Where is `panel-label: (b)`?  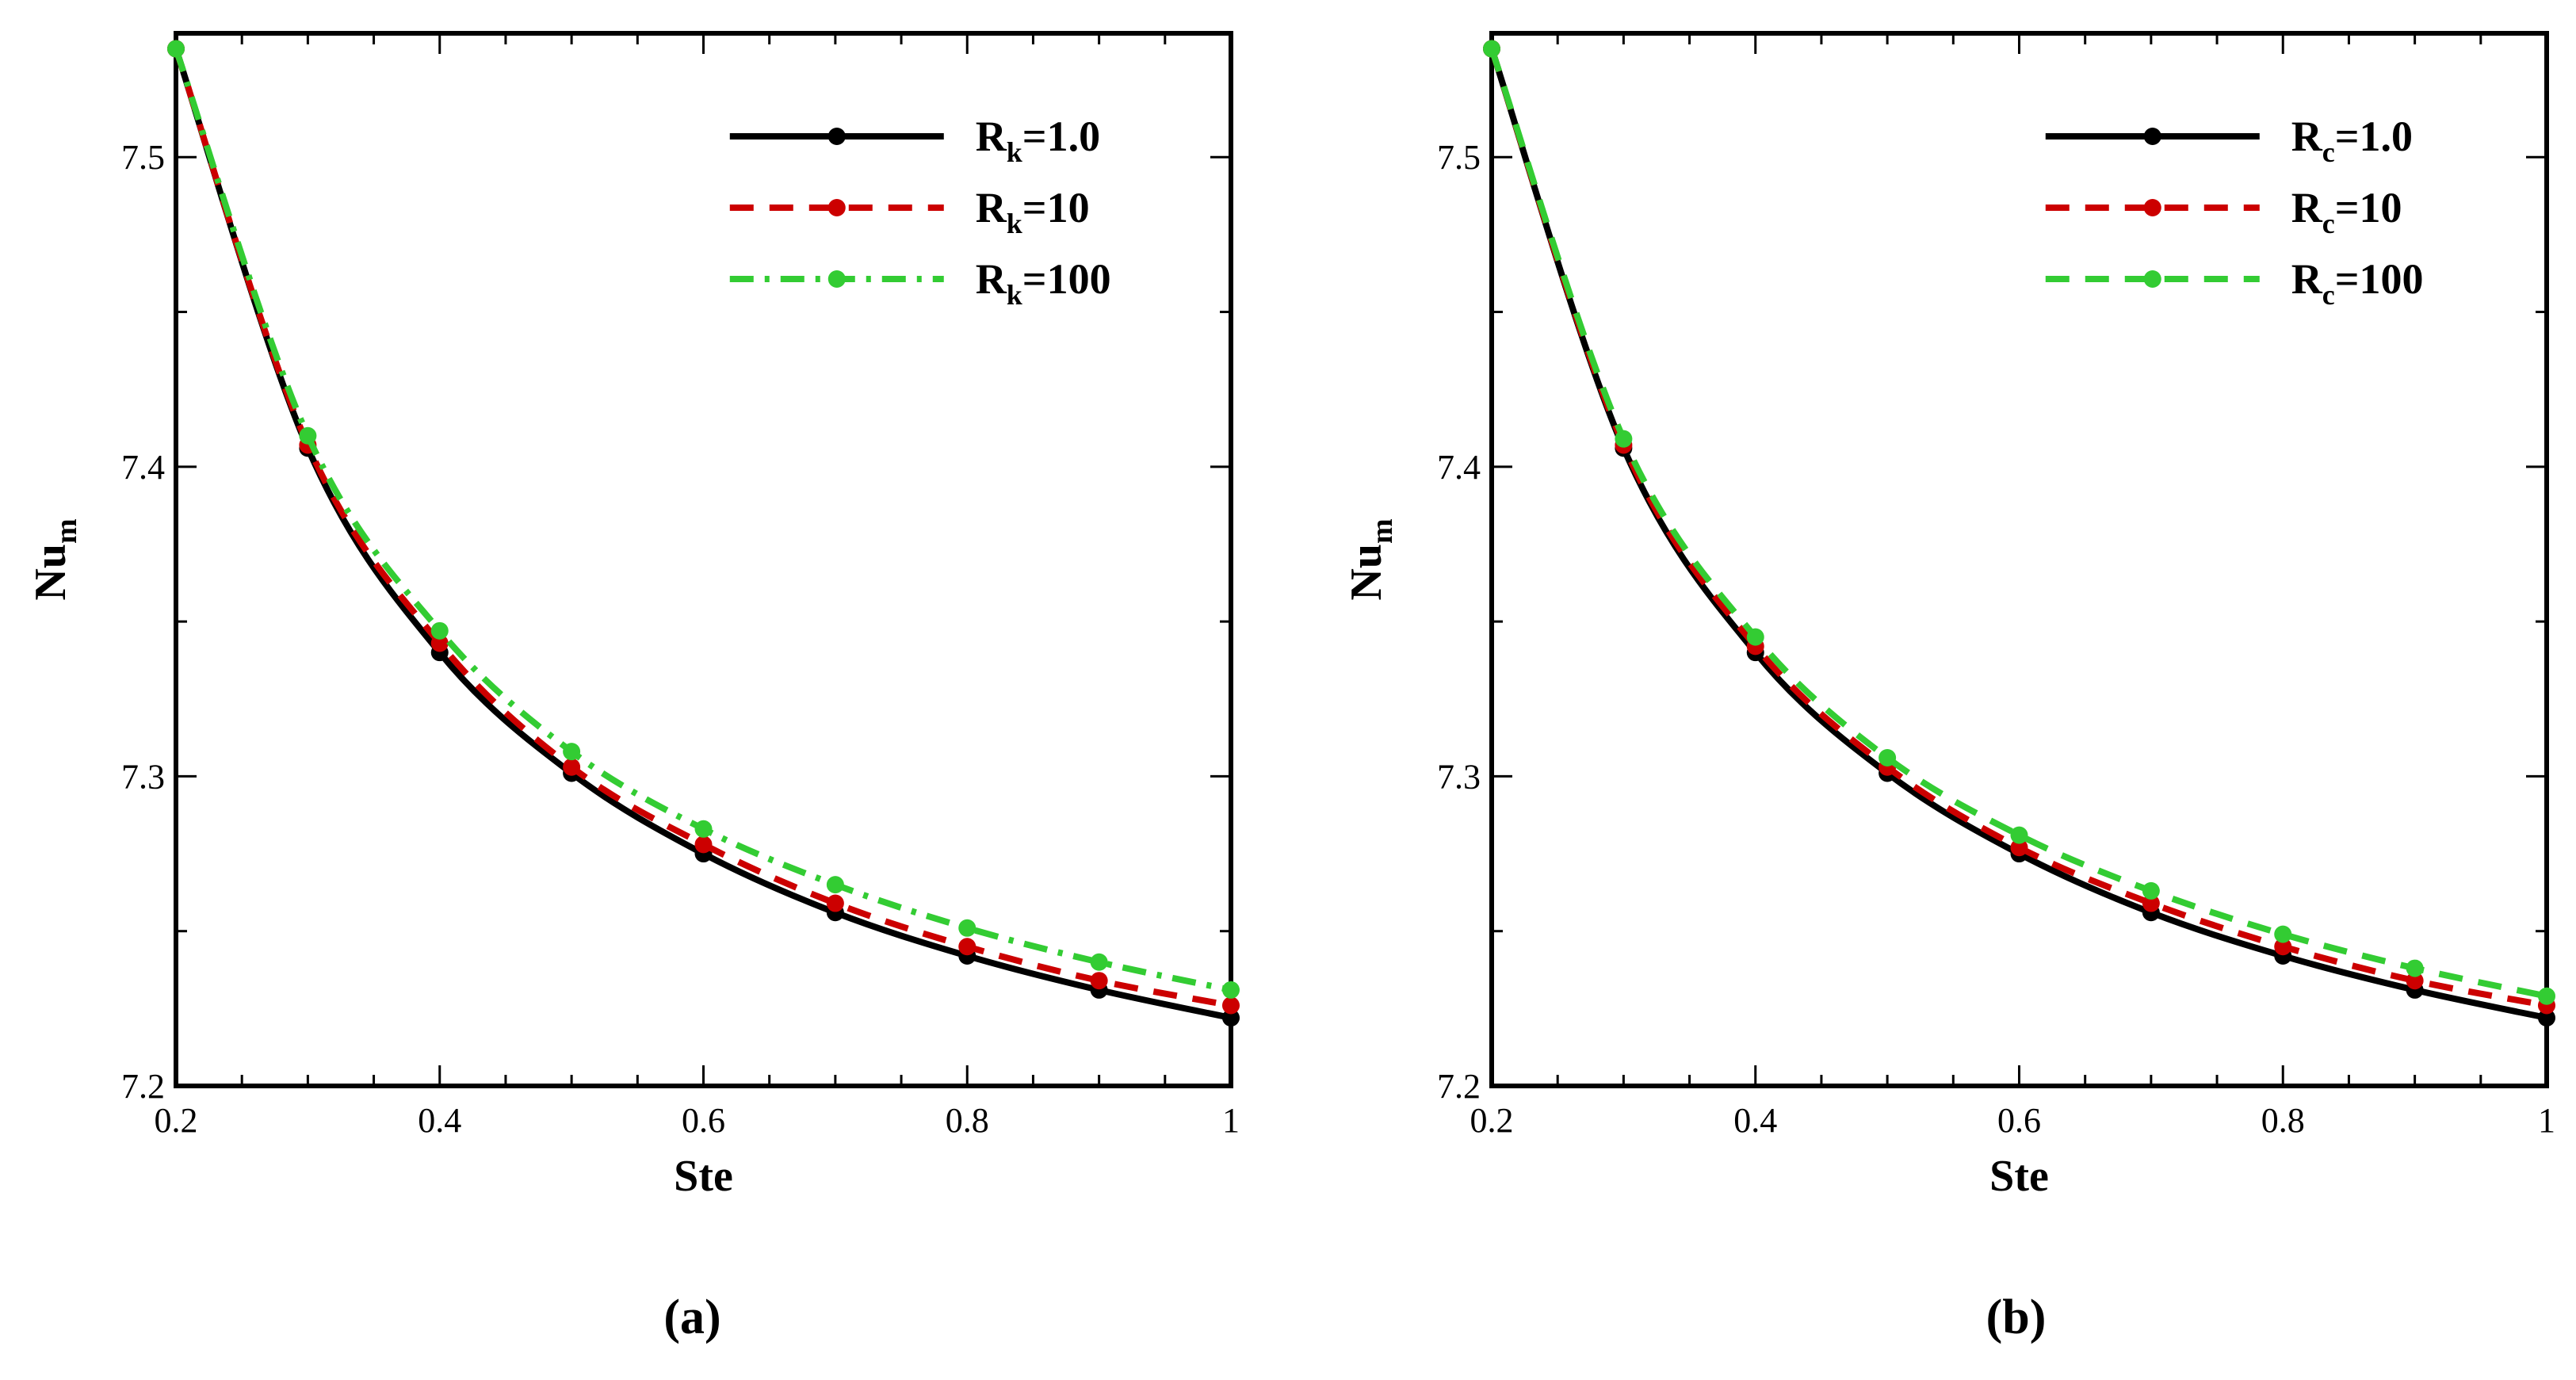
panel-label: (b) is located at coordinates (2016, 1317).